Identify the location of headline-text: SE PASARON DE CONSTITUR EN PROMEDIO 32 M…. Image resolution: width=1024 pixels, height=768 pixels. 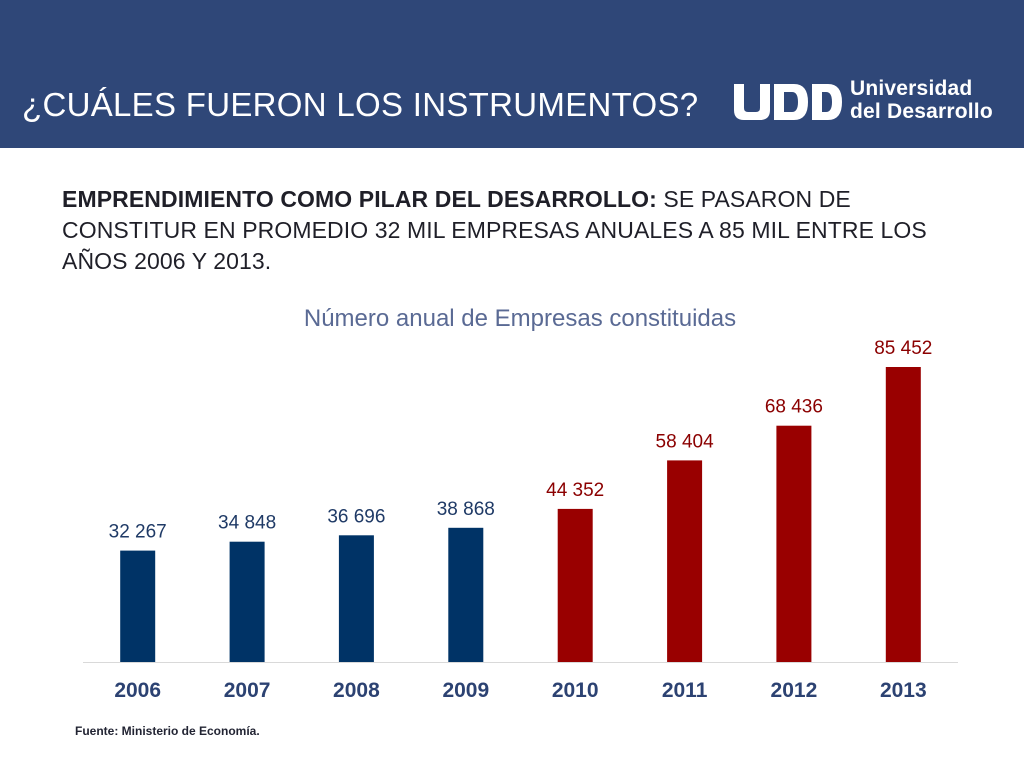
(494, 230).